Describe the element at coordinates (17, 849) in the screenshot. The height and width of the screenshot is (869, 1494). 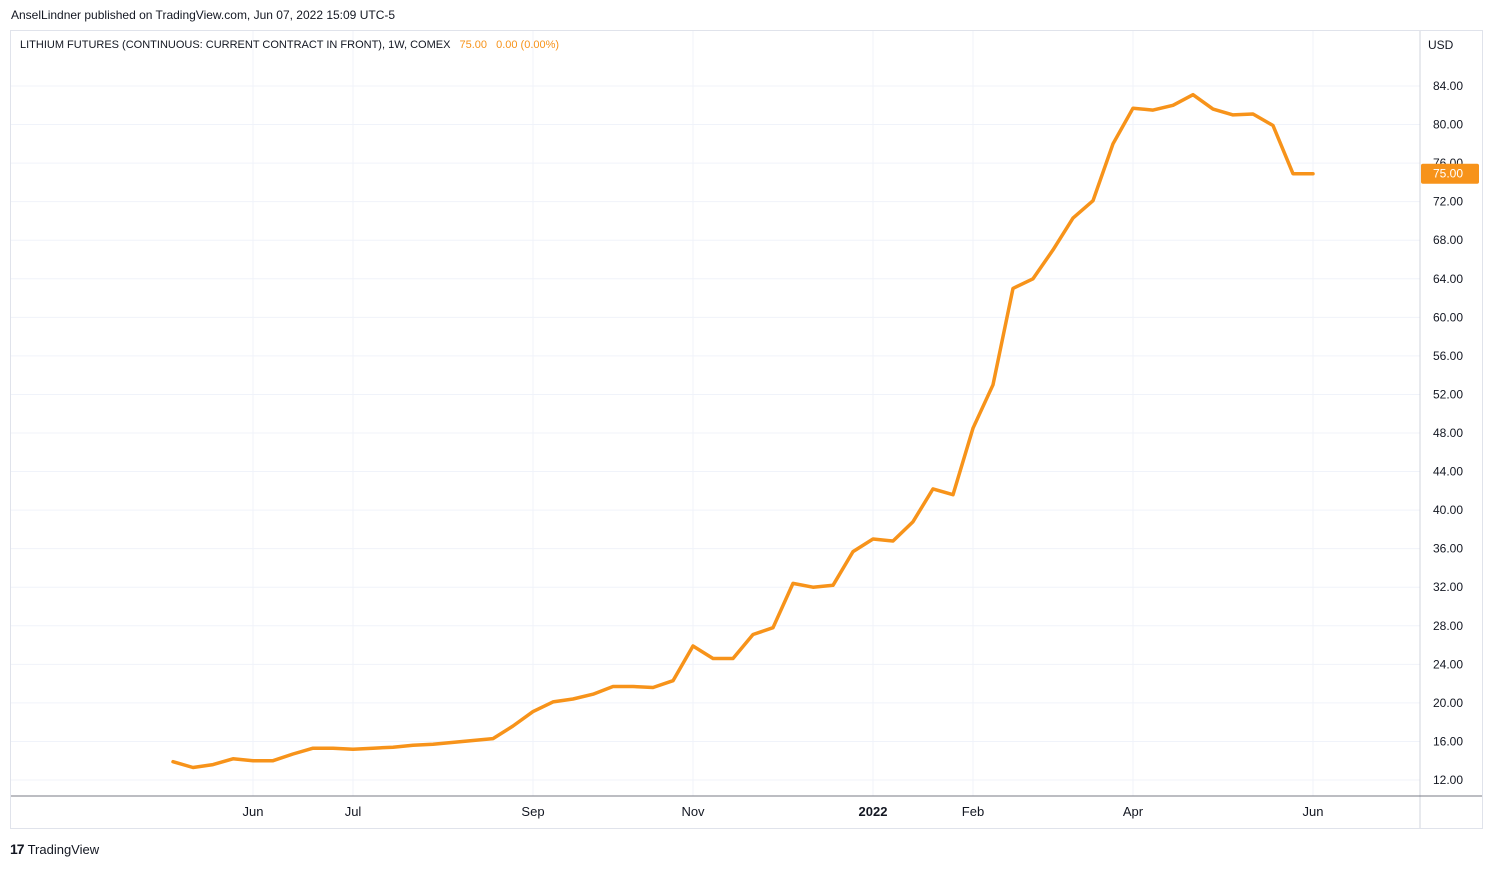
I see `tradingview-mark-icon: 17` at that location.